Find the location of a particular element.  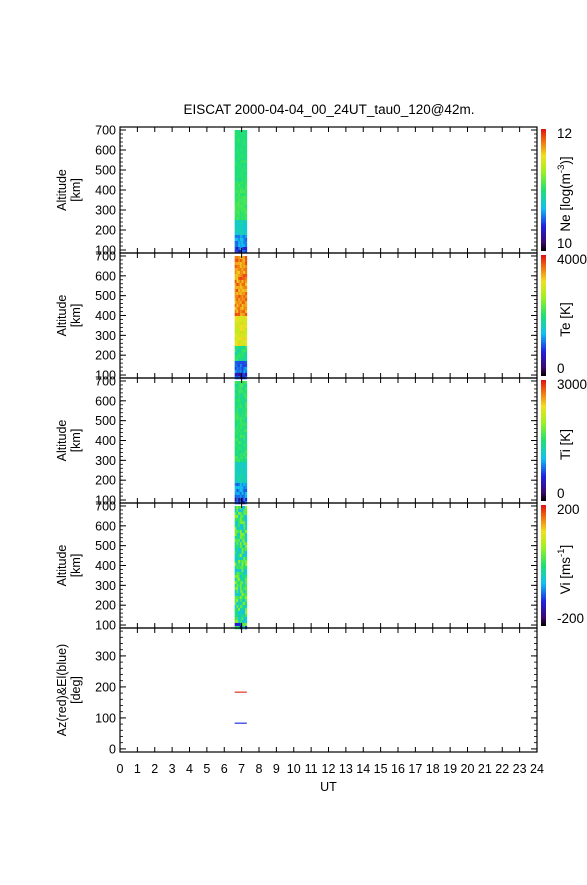

x-tick-label: 16 is located at coordinates (398, 769).